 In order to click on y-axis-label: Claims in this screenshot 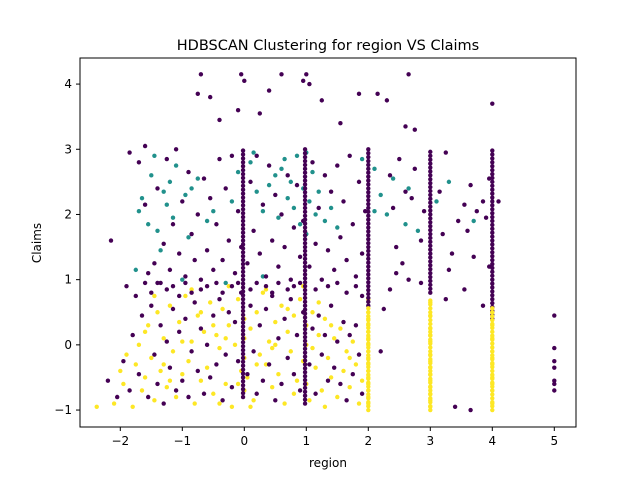, I will do `click(37, 243)`.